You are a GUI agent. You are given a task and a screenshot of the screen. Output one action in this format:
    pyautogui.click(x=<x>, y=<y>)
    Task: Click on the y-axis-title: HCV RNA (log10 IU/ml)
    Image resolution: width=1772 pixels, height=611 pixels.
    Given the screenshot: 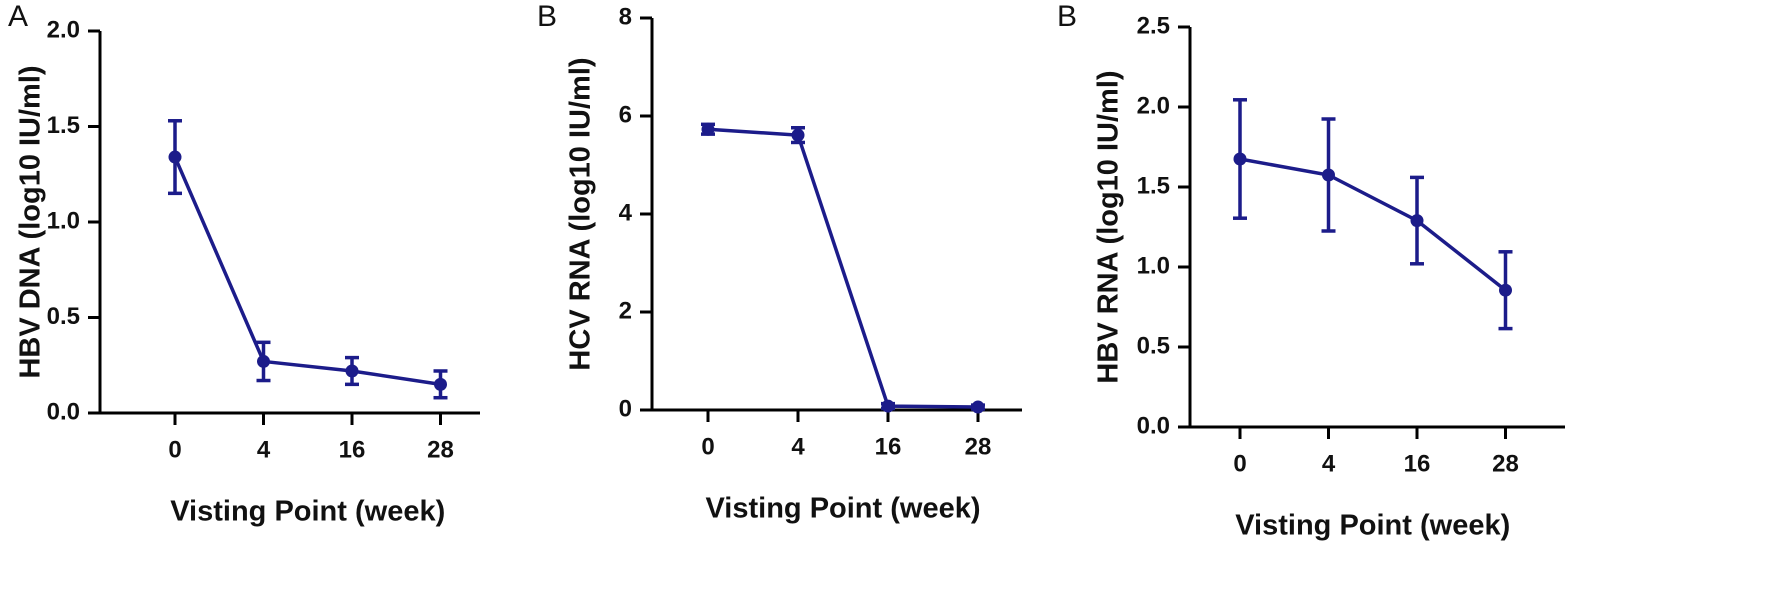 What is the action you would take?
    pyautogui.click(x=581, y=213)
    